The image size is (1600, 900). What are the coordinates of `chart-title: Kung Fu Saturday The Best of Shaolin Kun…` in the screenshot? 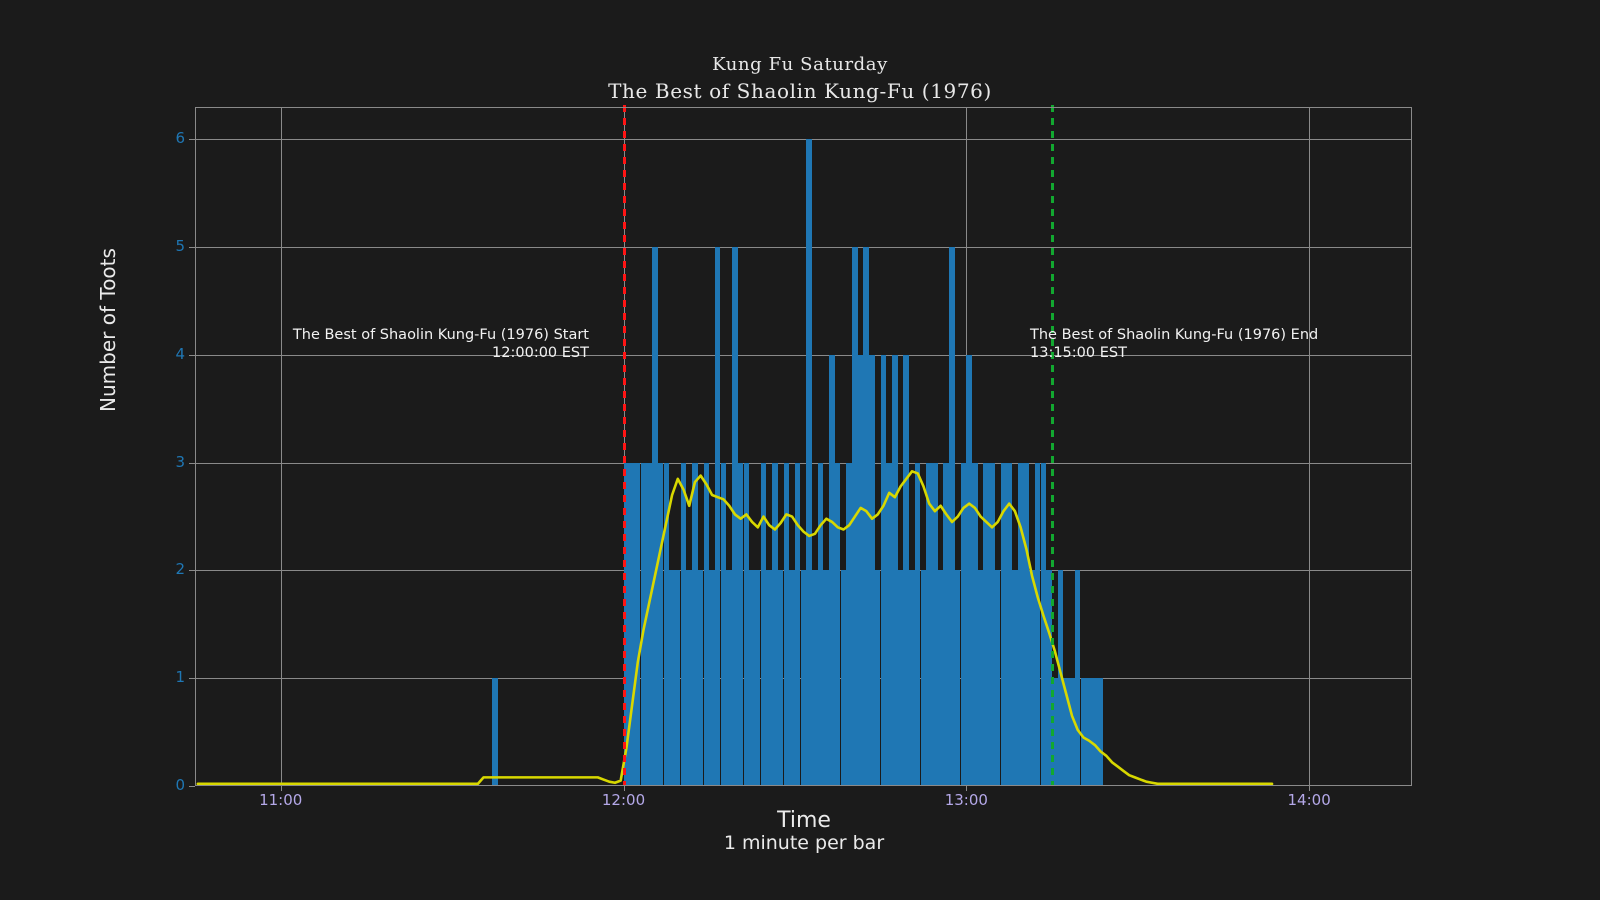 It's located at (800, 78).